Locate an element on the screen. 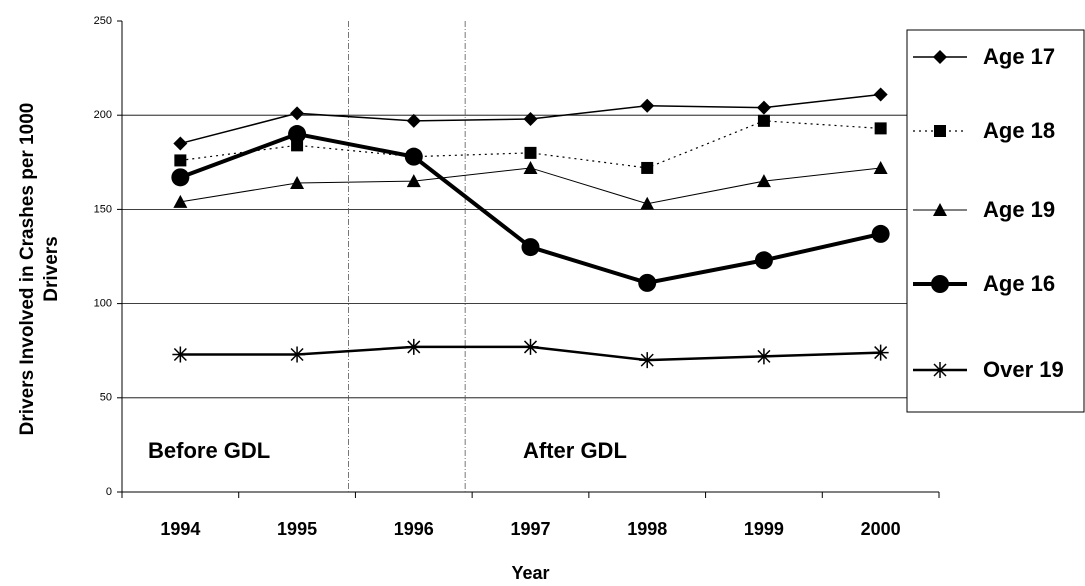 The width and height of the screenshot is (1085, 586). y-tick-label: 100 is located at coordinates (103, 304).